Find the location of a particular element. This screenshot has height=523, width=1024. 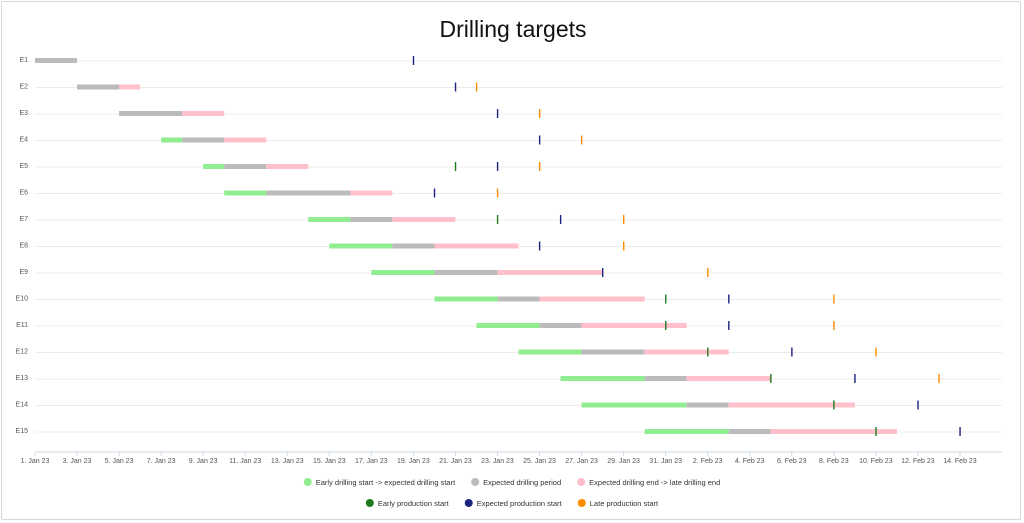

category-label: E11 is located at coordinates (22, 325).